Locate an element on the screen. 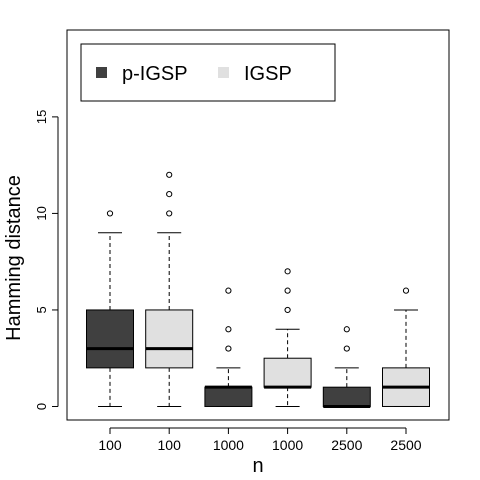 This screenshot has width=480, height=480. y-axis: 0 5 10 15 is located at coordinates (46, 260).